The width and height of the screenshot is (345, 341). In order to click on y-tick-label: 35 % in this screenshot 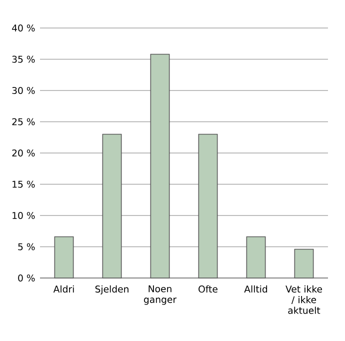, I will do `click(23, 59)`.